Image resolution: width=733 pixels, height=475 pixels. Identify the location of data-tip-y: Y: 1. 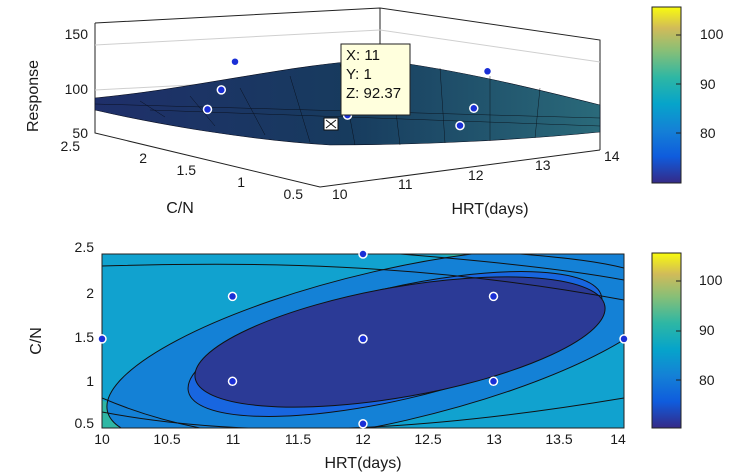
(359, 74).